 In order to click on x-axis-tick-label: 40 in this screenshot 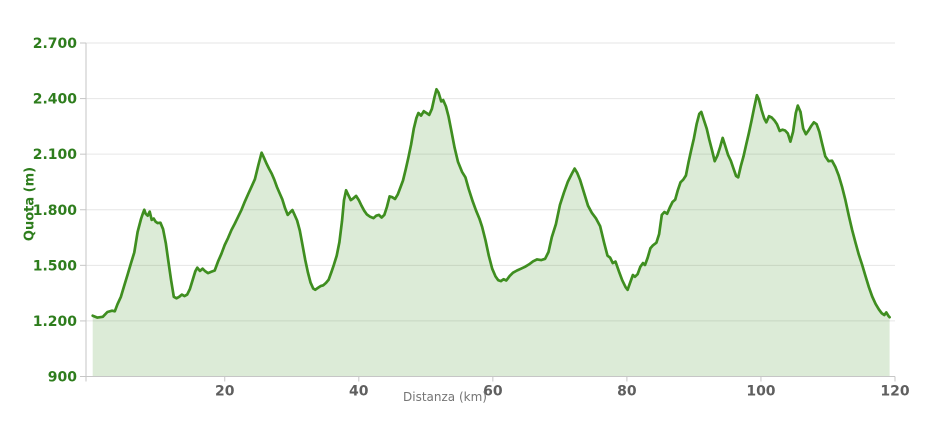, I will do `click(359, 392)`.